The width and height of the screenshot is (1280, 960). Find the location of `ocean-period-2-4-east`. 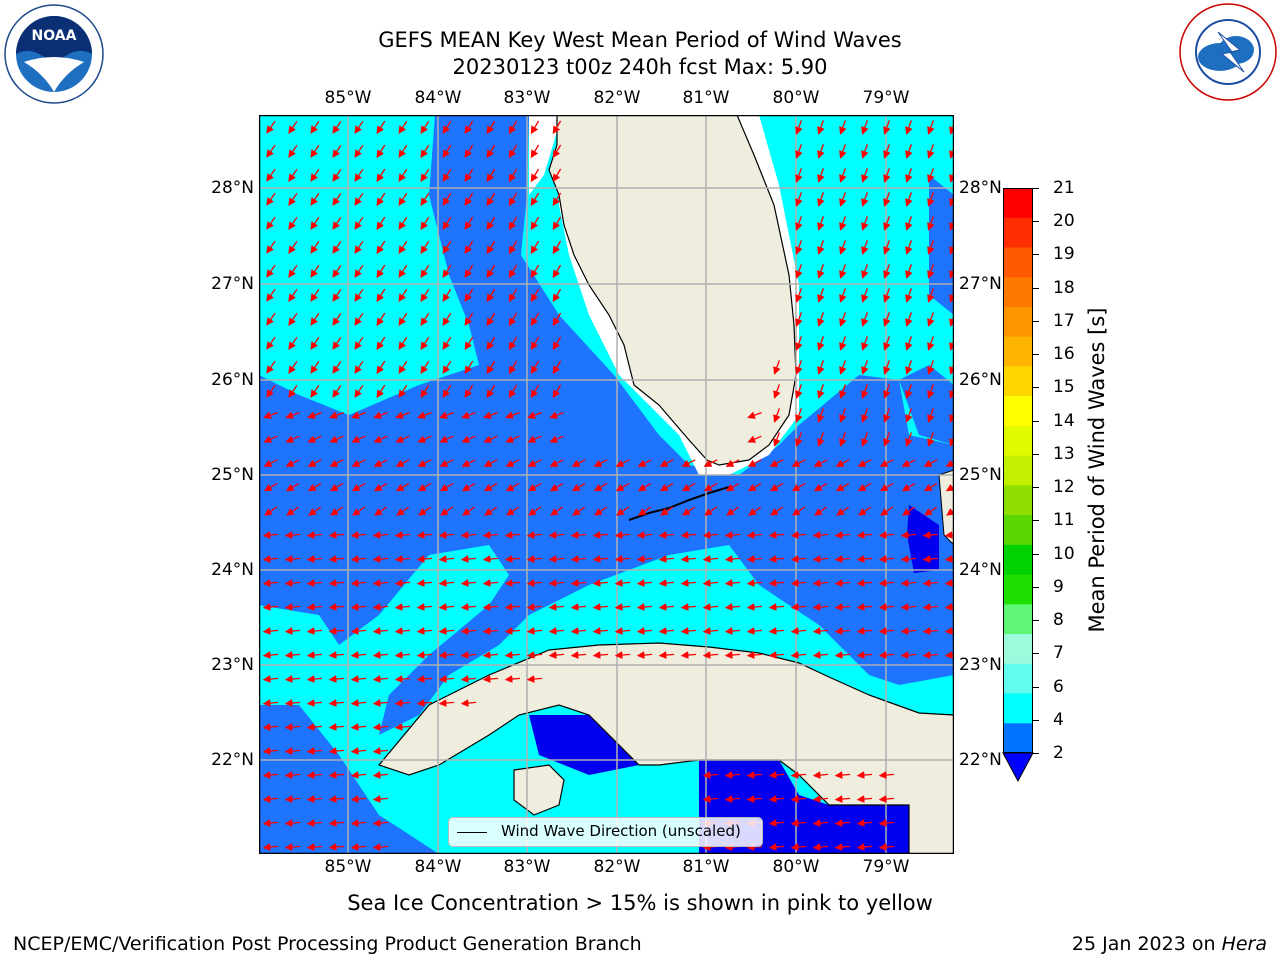

ocean-period-2-4-east is located at coordinates (941, 245).